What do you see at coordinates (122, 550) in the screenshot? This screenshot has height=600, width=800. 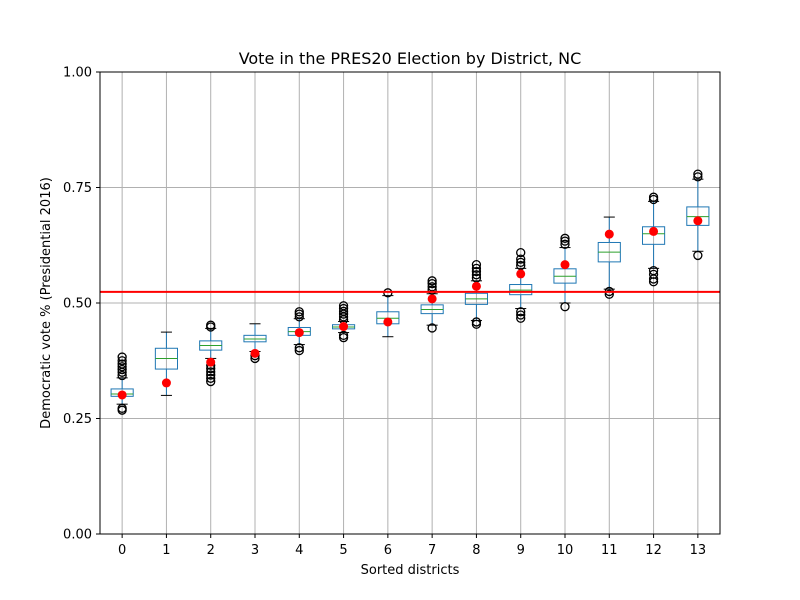 I see `x-tick-label: 0` at bounding box center [122, 550].